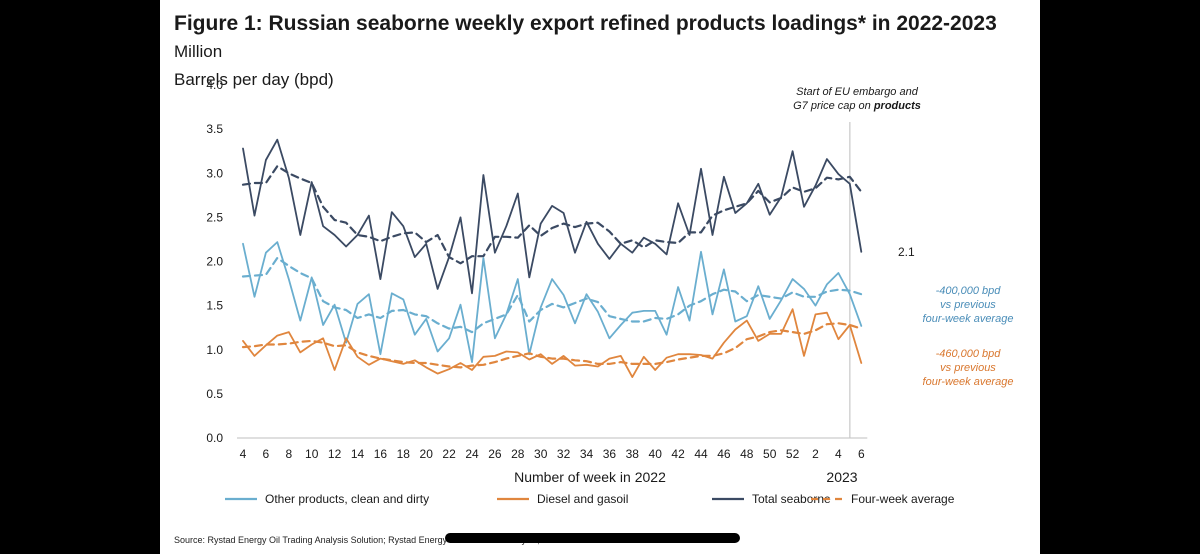 This screenshot has width=1200, height=554. Describe the element at coordinates (358, 454) in the screenshot. I see `x-tick-label: 14` at that location.